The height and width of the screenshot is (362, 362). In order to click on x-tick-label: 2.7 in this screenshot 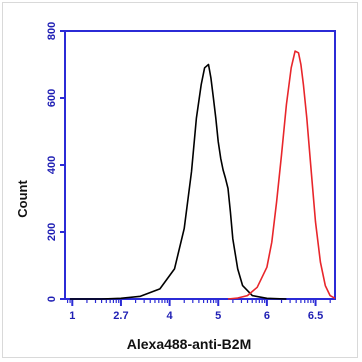, I will do `click(120, 316)`.